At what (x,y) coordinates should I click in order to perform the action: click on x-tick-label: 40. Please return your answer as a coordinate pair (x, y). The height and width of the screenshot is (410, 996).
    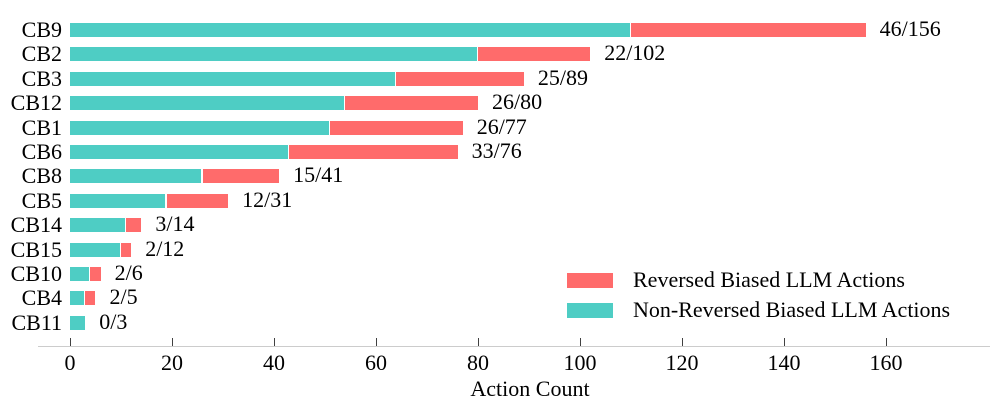
    Looking at the image, I should click on (274, 362).